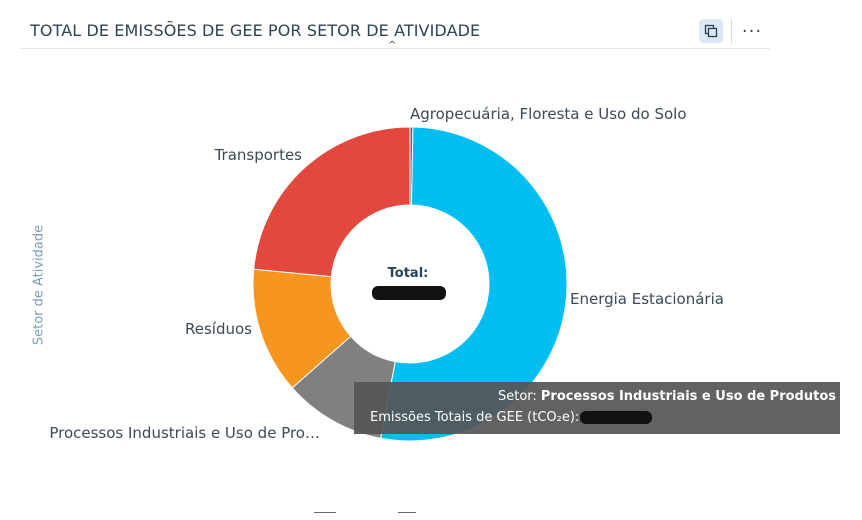  What do you see at coordinates (409, 293) in the screenshot?
I see `redacted-total-value` at bounding box center [409, 293].